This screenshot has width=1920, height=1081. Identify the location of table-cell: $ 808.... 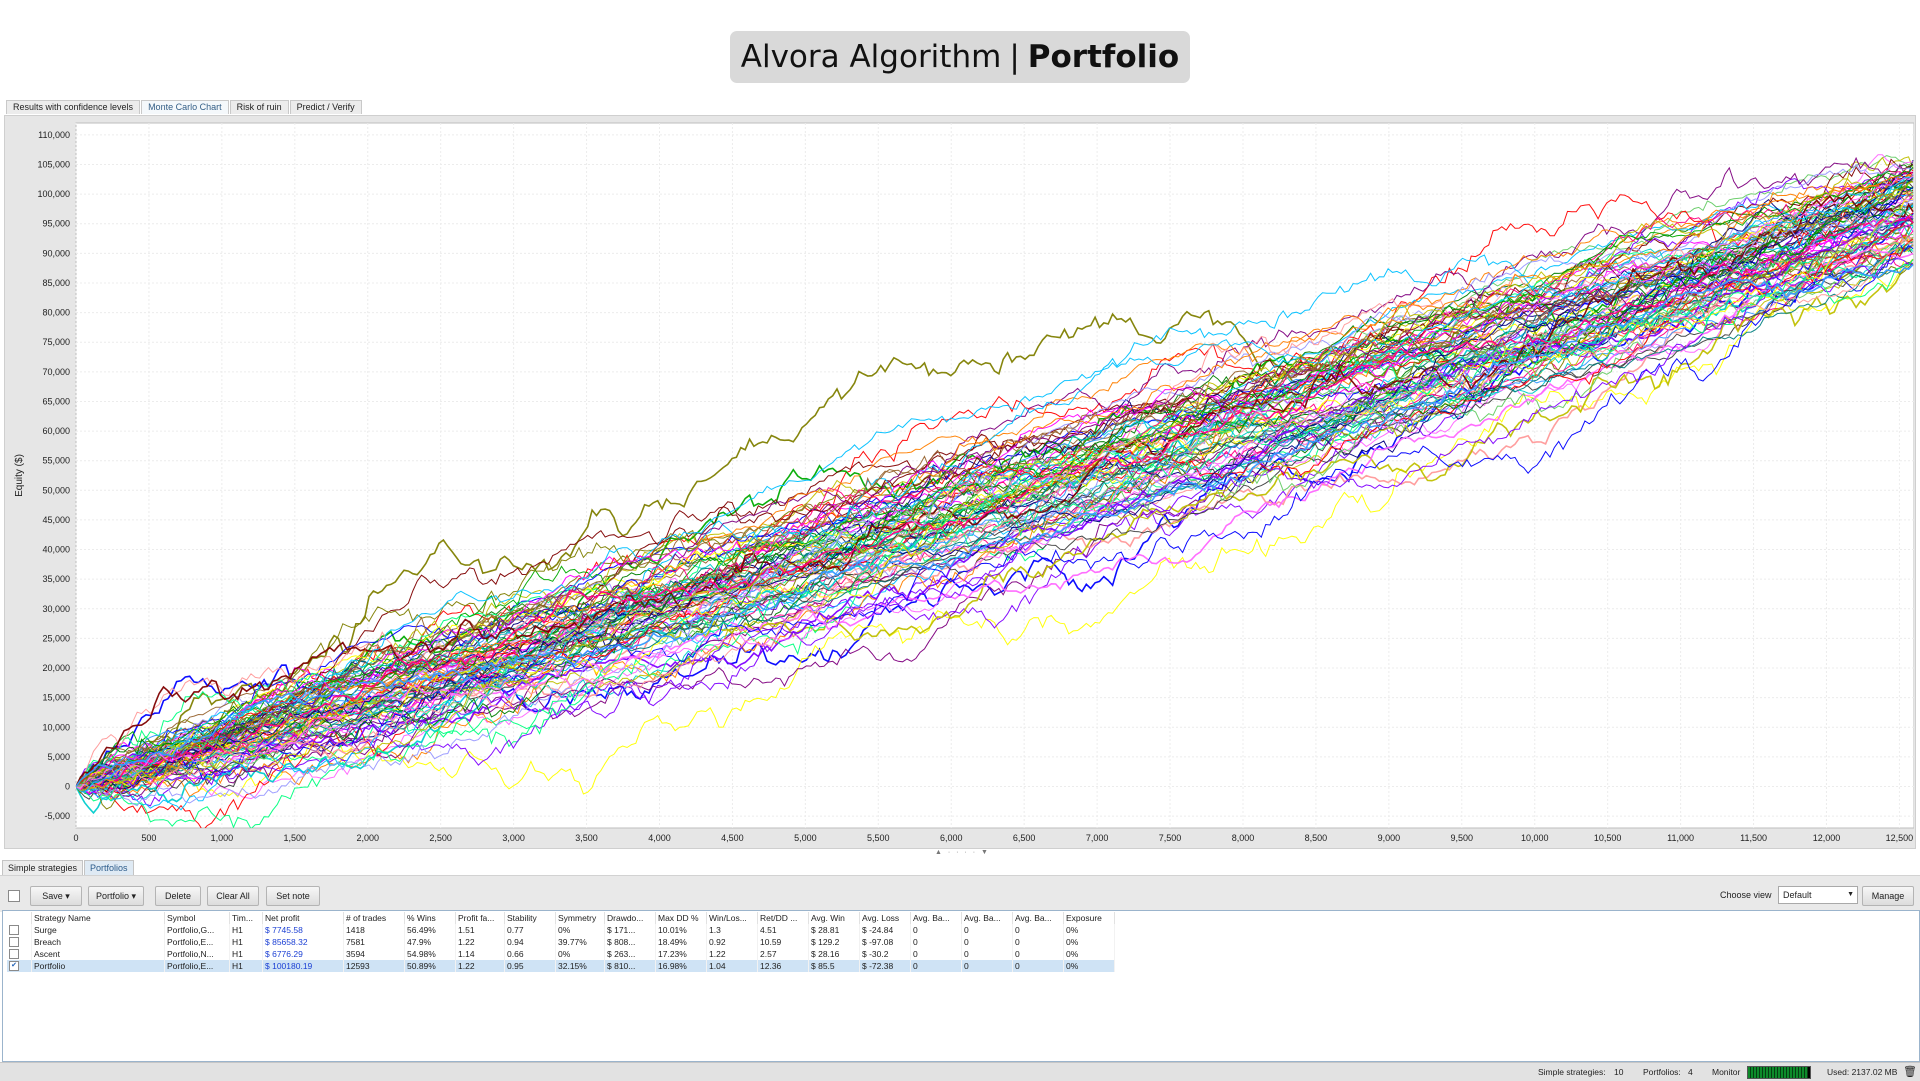
(630, 942).